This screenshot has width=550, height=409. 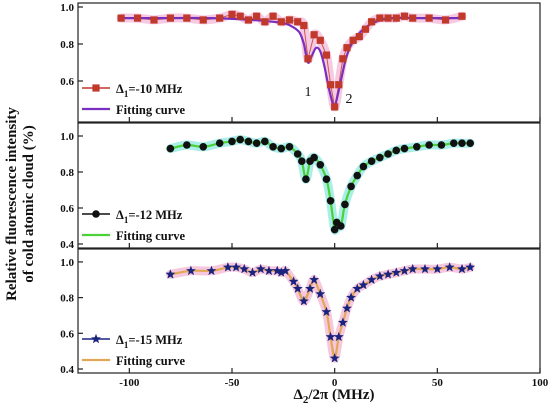 I want to click on legend-fit-label: Fitting curve, so click(x=151, y=361).